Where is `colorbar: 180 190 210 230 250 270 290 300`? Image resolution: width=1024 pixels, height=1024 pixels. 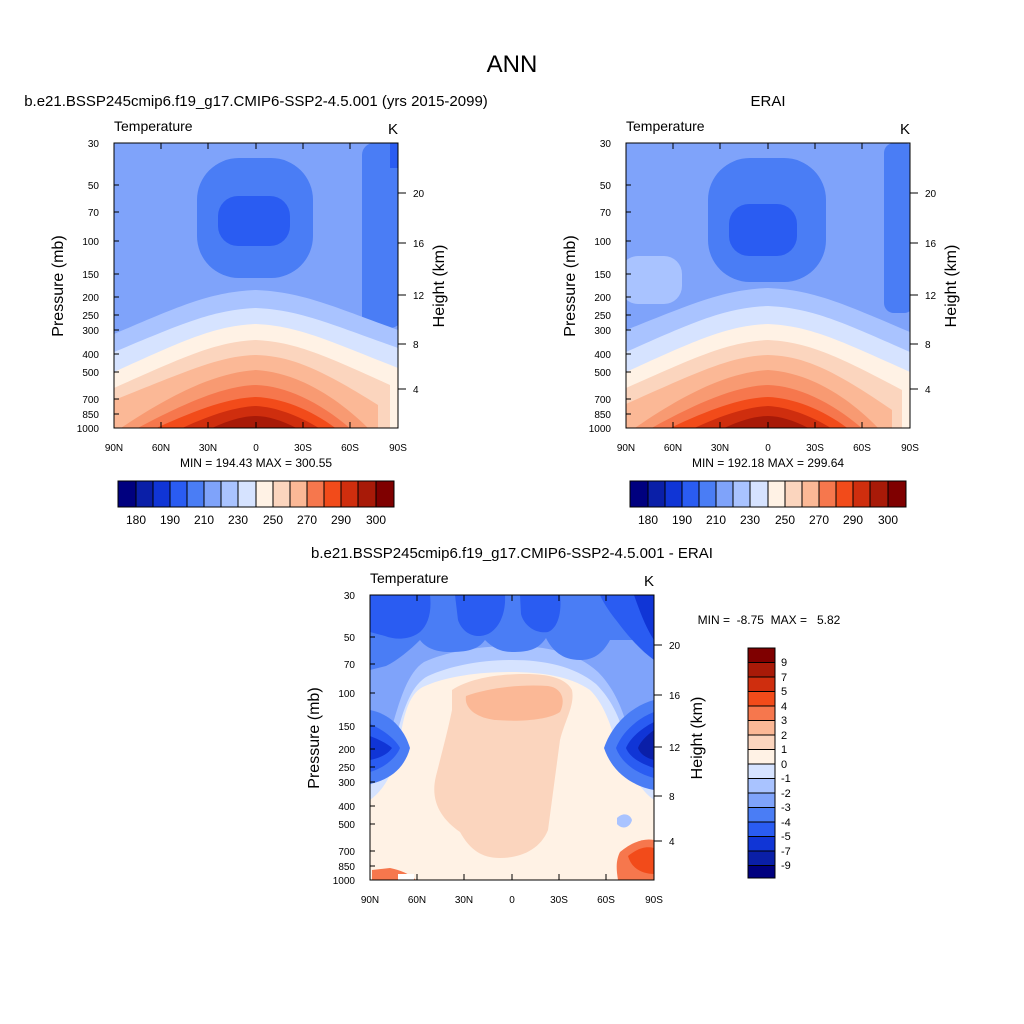
colorbar: 180 190 210 230 250 270 290 300 is located at coordinates (256, 503).